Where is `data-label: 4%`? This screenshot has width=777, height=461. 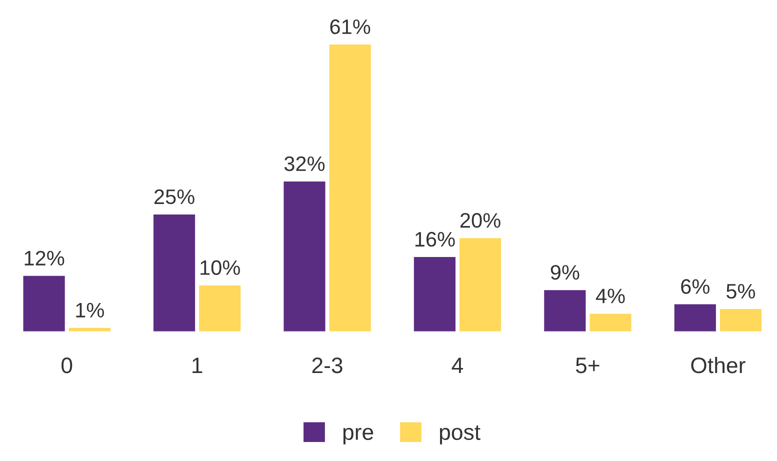
data-label: 4% is located at coordinates (610, 296).